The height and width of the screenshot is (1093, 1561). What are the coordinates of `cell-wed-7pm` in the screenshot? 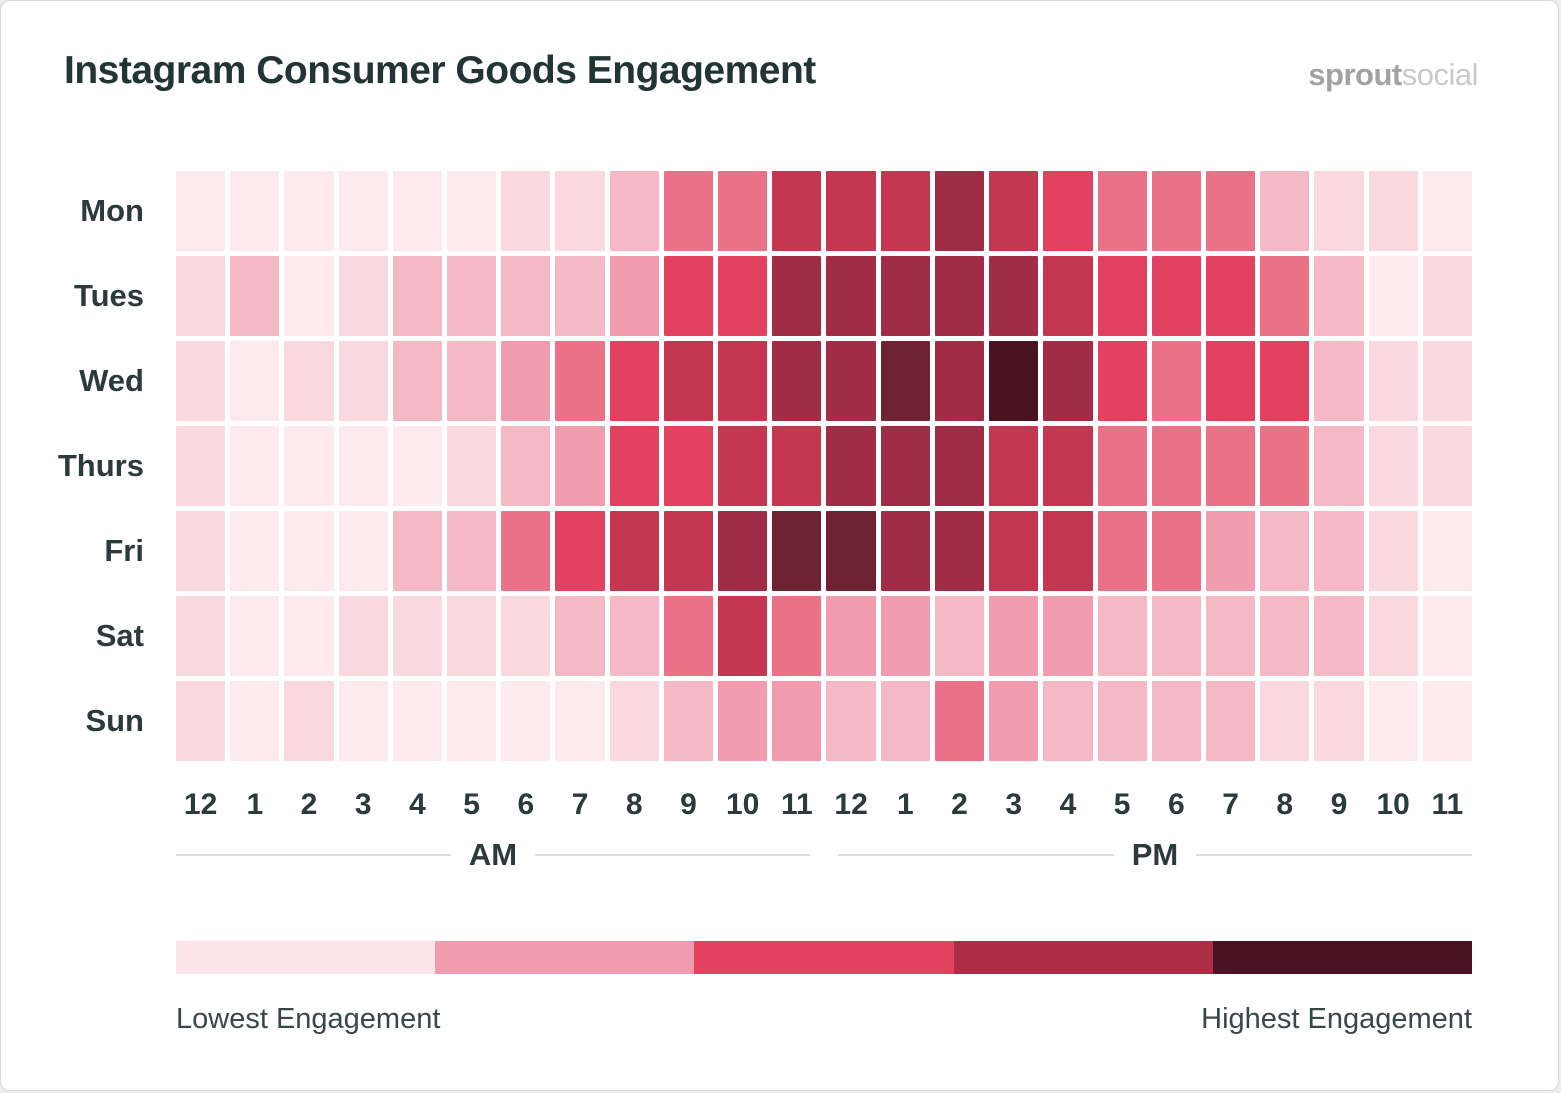 It's located at (1230, 381).